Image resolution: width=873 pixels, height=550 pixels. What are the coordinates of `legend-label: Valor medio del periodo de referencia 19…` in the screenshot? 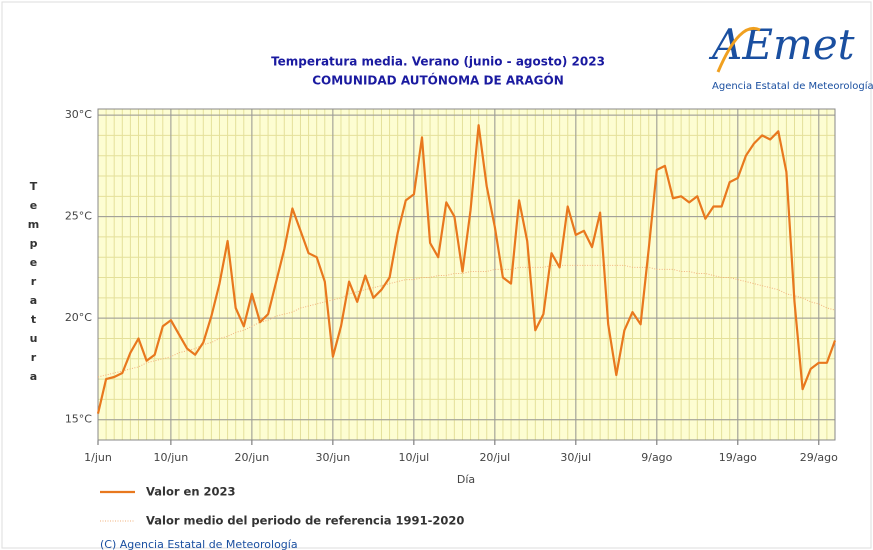 It's located at (305, 521).